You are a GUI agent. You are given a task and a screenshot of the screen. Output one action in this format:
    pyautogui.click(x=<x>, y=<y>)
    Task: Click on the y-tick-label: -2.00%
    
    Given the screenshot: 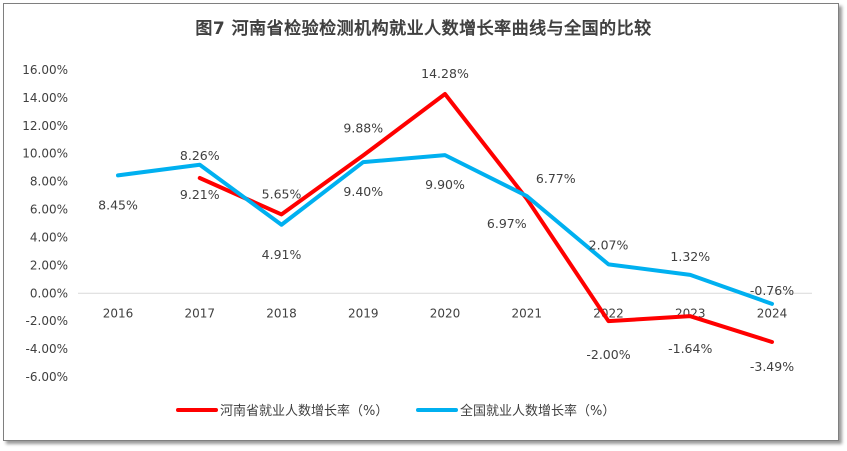 What is the action you would take?
    pyautogui.click(x=47, y=321)
    